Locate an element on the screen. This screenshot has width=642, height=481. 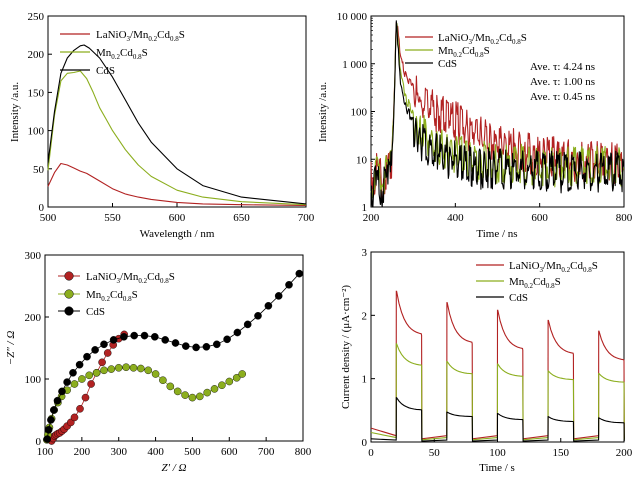
legend-marker-red is located at coordinates (69, 276).